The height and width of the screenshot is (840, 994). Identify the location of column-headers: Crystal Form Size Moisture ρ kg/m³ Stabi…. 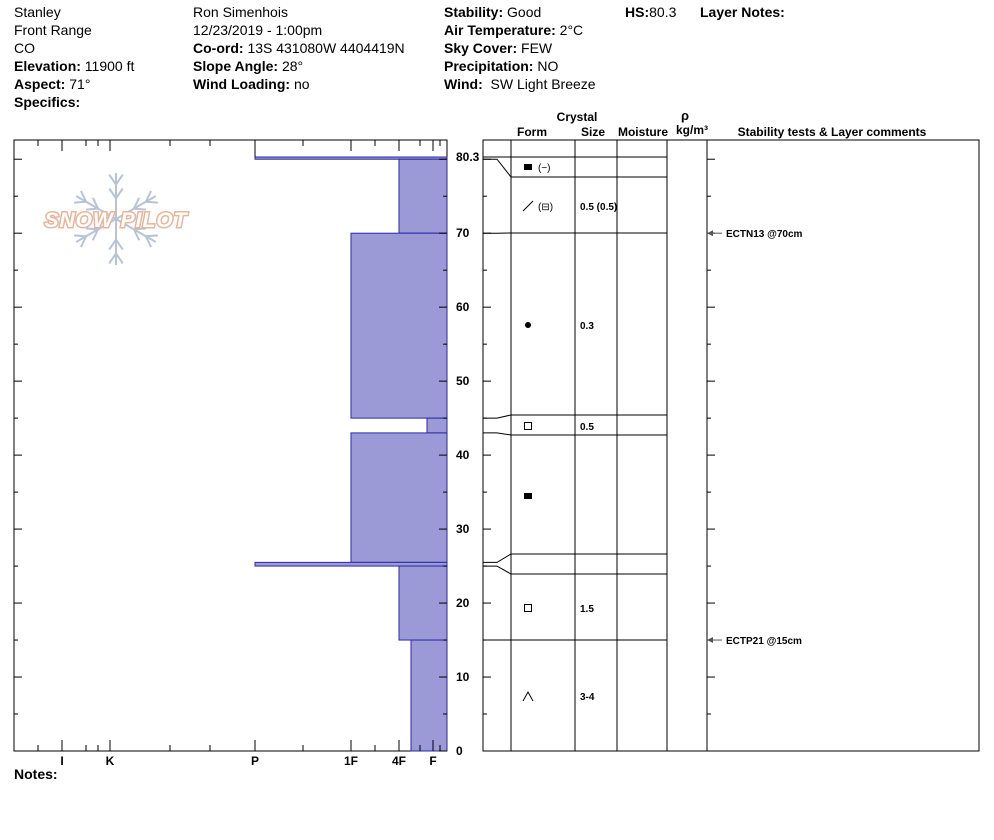
(722, 123).